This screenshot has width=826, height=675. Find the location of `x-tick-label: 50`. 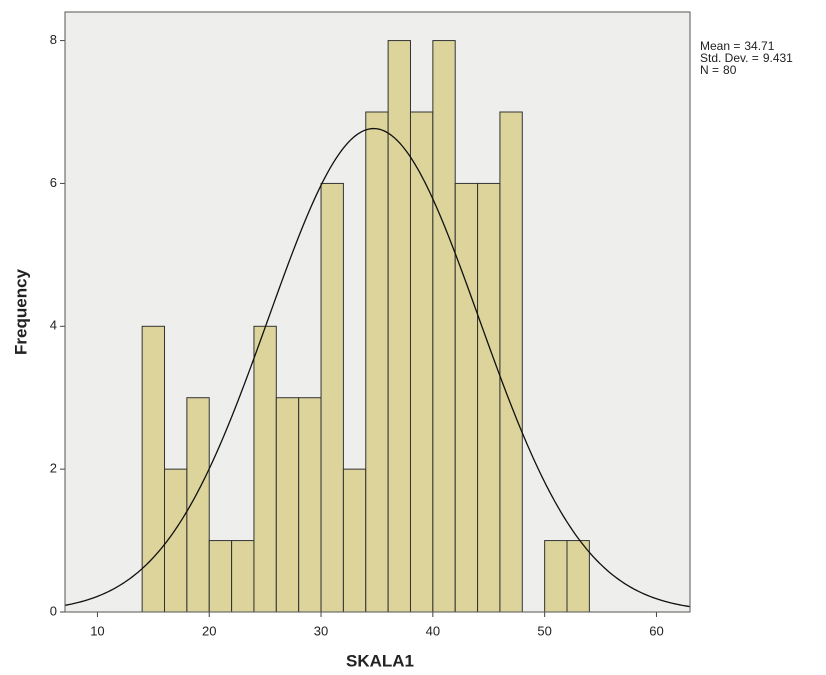

x-tick-label: 50 is located at coordinates (544, 630).